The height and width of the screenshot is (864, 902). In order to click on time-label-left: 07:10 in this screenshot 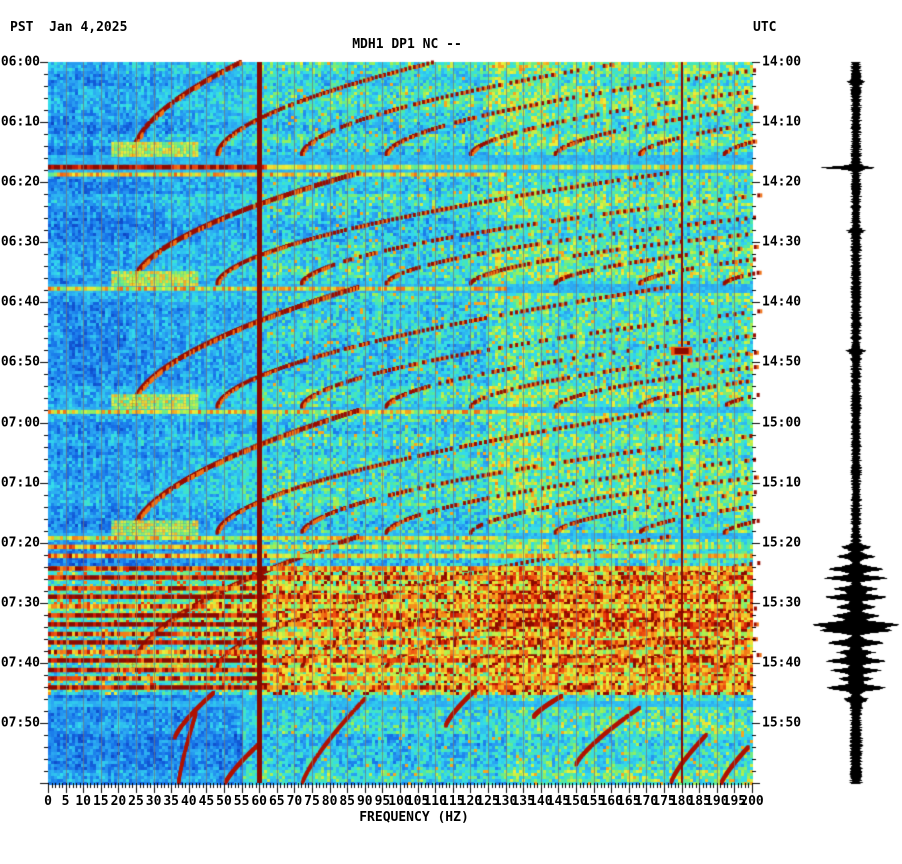, I will do `click(20, 483)`.